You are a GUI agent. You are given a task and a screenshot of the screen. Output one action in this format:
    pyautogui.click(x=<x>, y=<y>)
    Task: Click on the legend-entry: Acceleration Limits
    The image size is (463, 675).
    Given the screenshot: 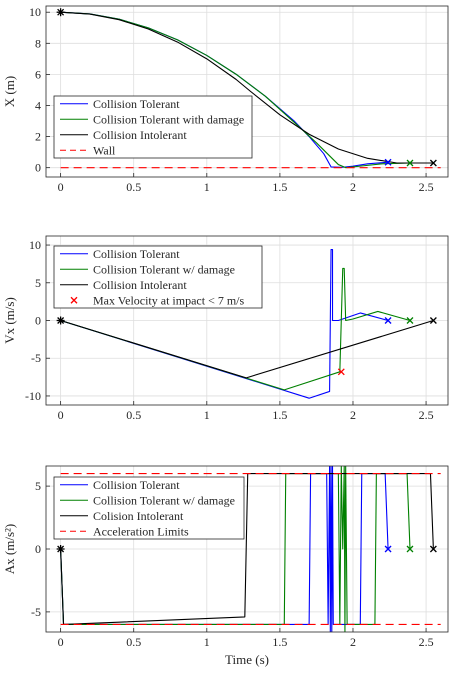 What is the action you would take?
    pyautogui.click(x=141, y=531)
    